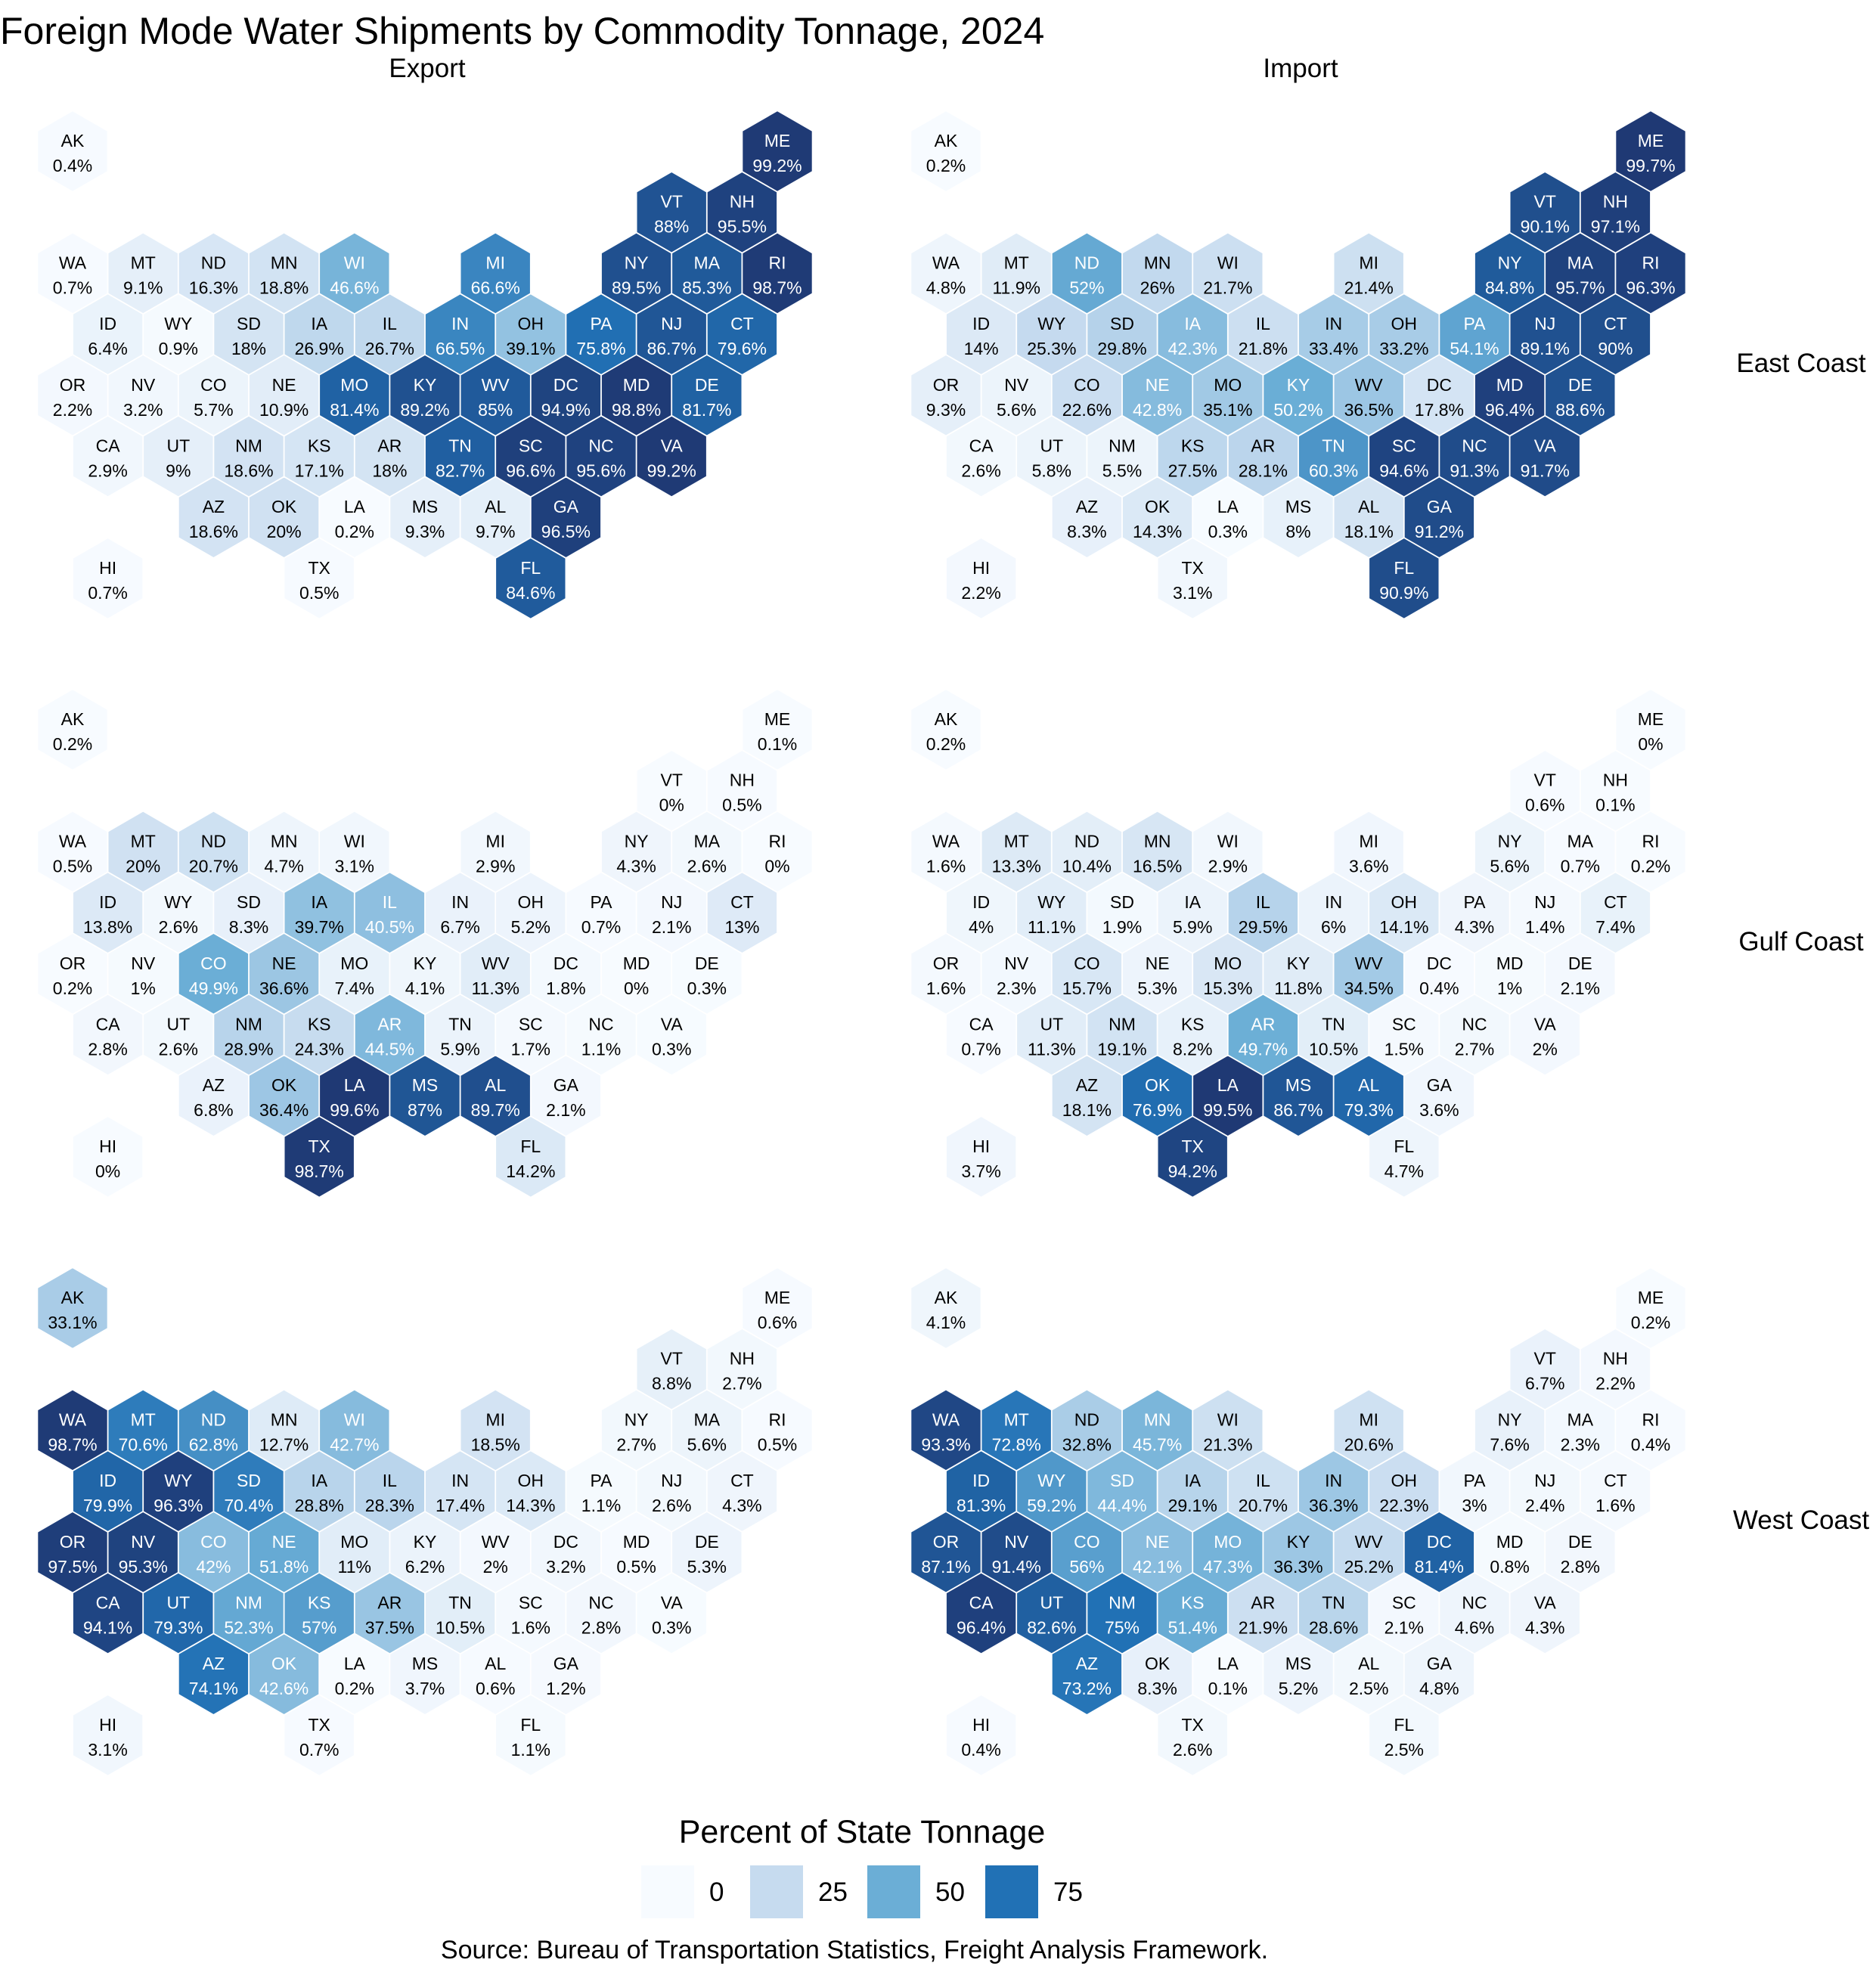 Image resolution: width=1876 pixels, height=1972 pixels. Describe the element at coordinates (1228, 866) in the screenshot. I see `hex-value-label: 2.9%` at that location.